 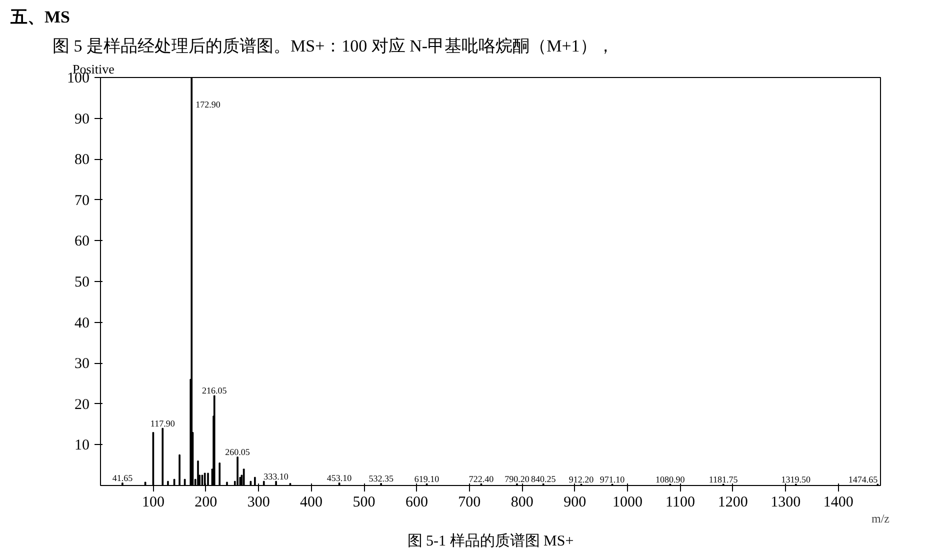 I want to click on annotation: 1474.65, so click(x=863, y=479).